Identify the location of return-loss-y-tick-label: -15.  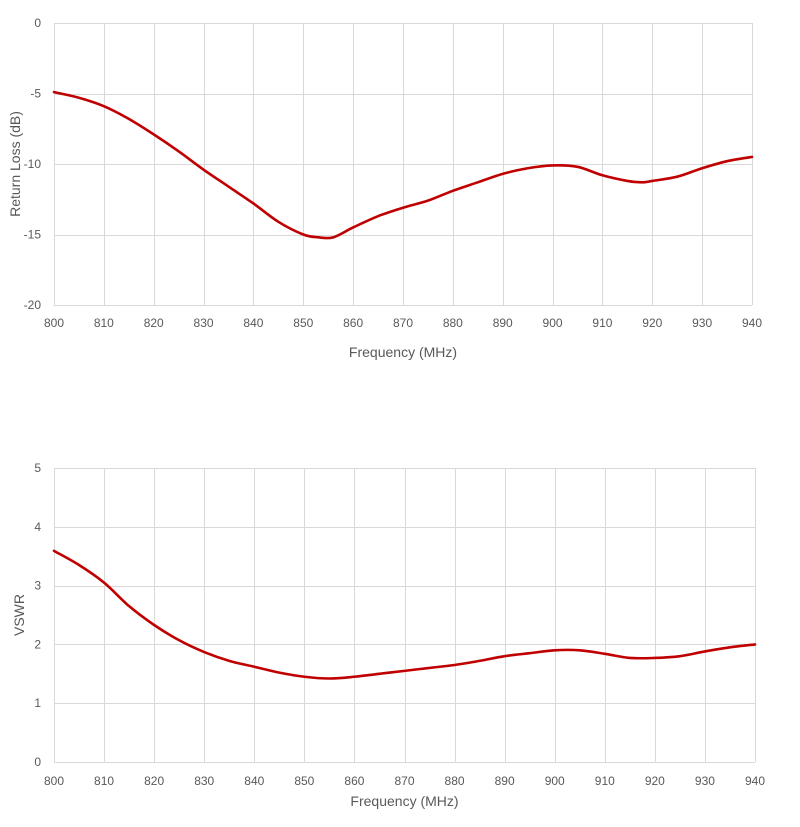
(33, 235).